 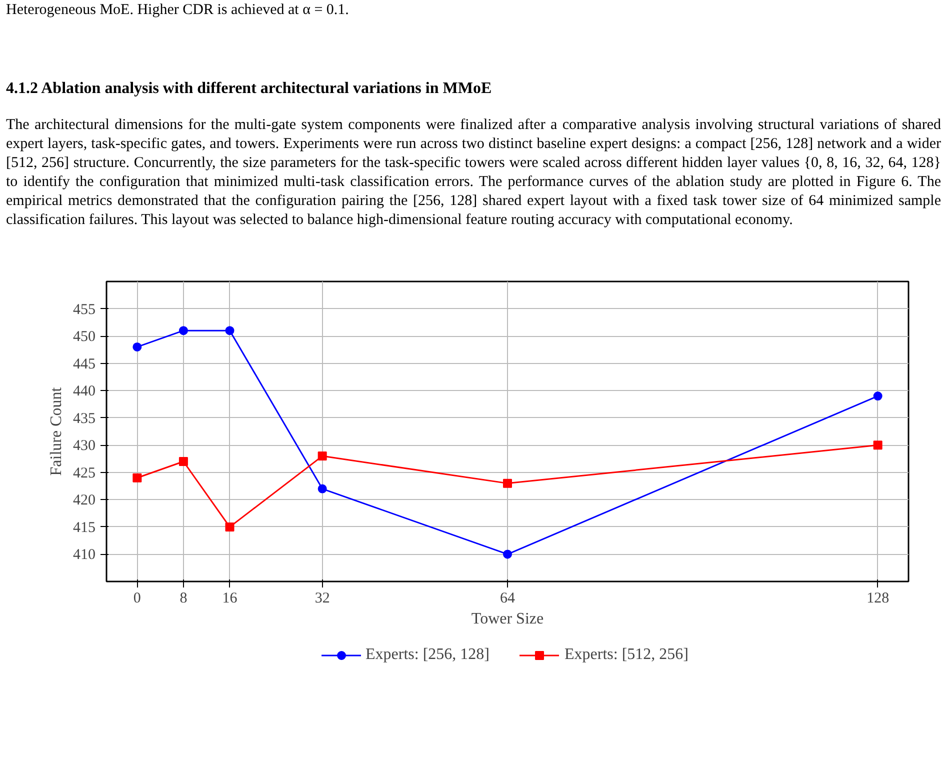 I want to click on y-tick-label: 415, so click(x=84, y=528).